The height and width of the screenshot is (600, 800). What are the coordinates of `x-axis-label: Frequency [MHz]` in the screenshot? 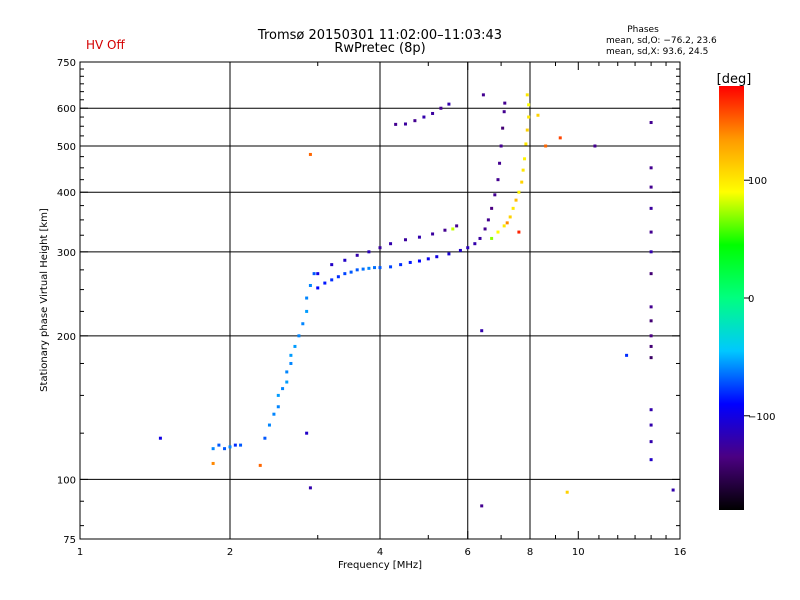 It's located at (380, 565).